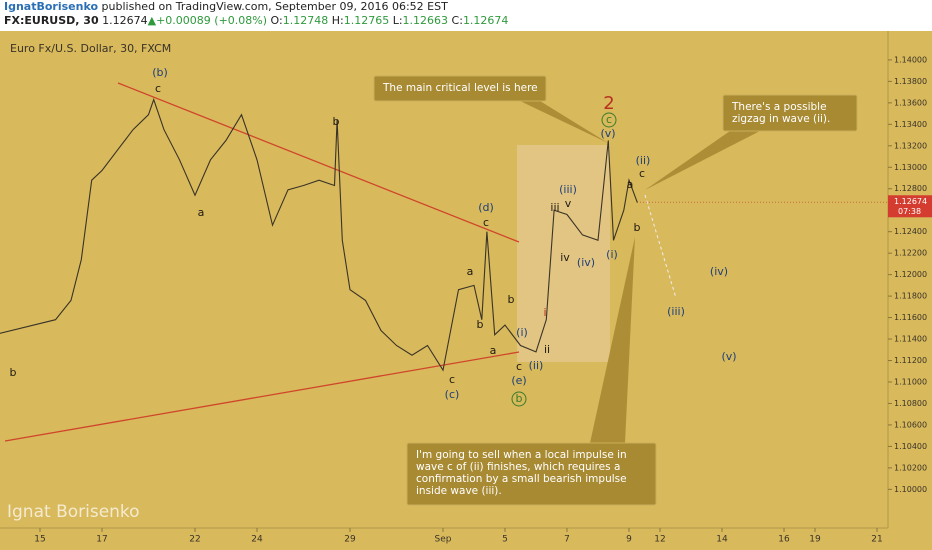 The image size is (932, 550). I want to click on y-tick-label: 1.12400, so click(910, 231).